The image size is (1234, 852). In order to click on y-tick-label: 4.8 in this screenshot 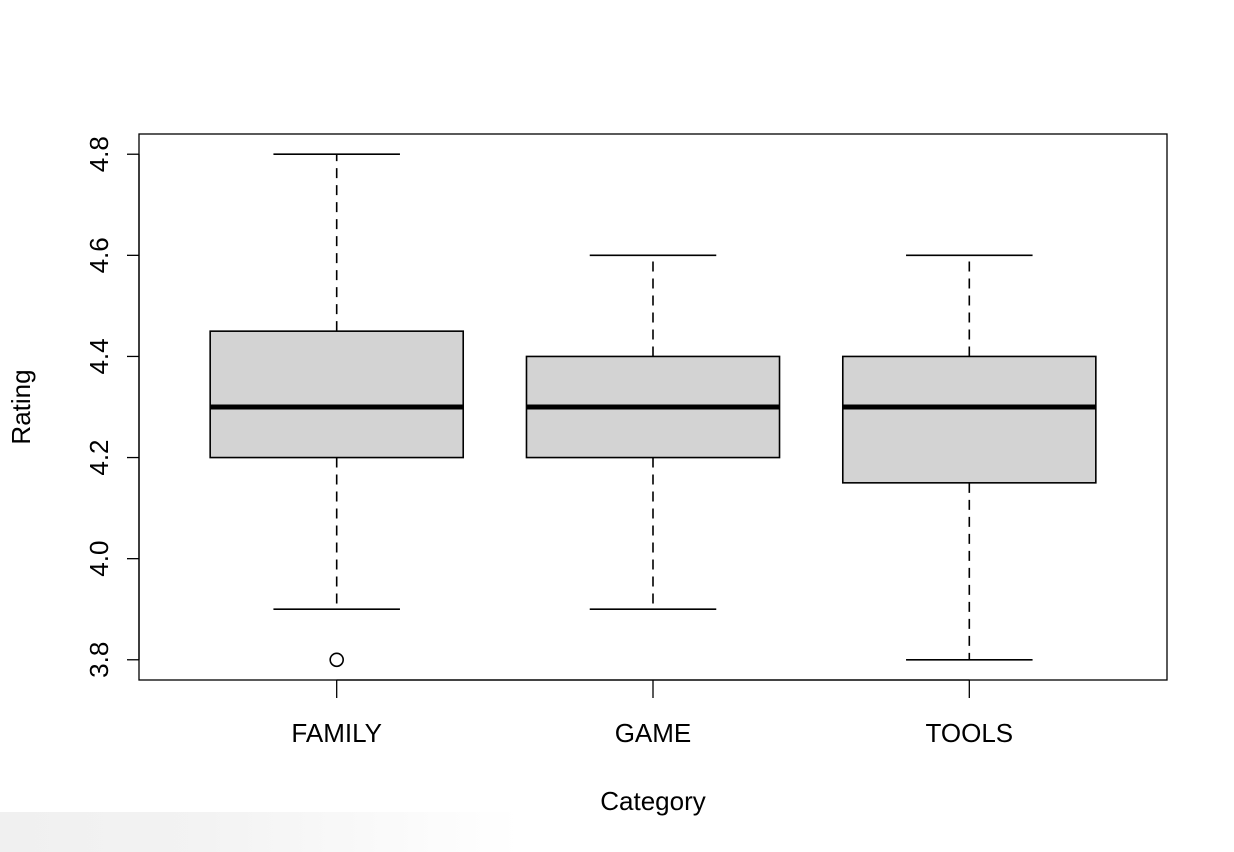, I will do `click(99, 154)`.